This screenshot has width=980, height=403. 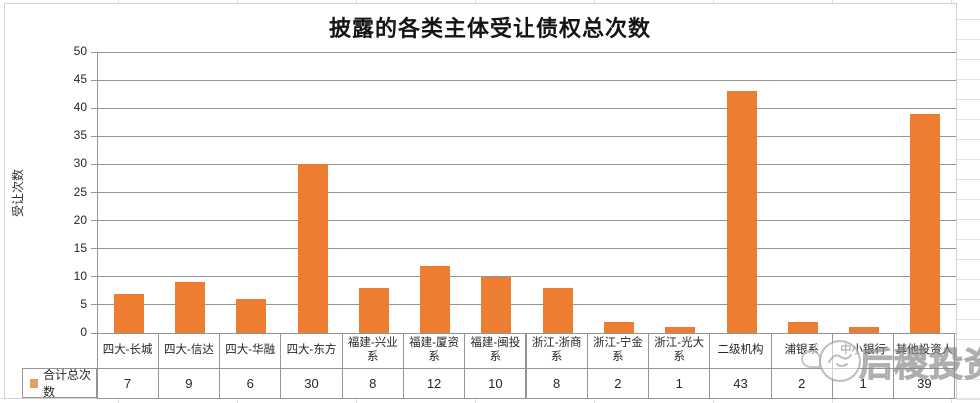 I want to click on x-axis-label: 四大-长城, so click(x=127, y=351).